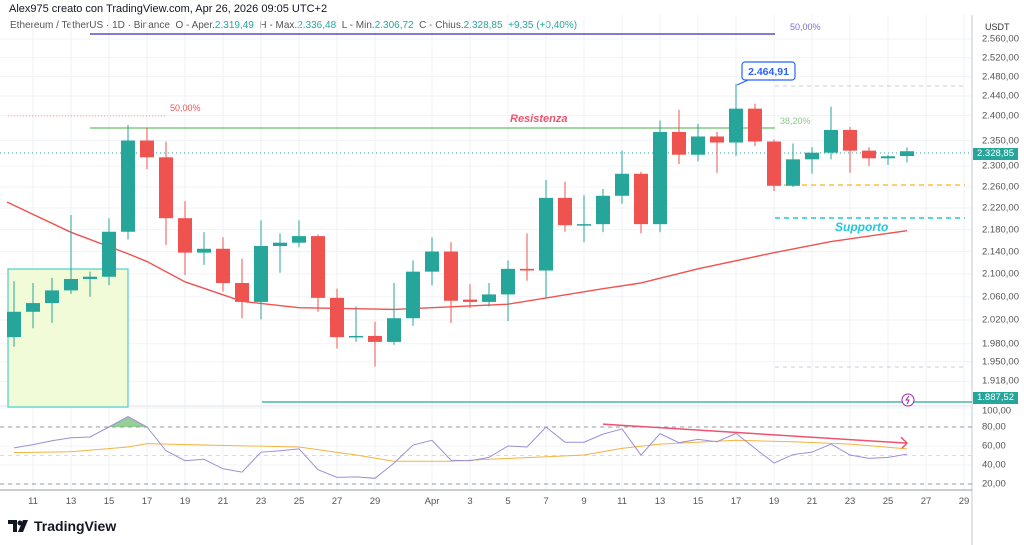 Image resolution: width=1024 pixels, height=545 pixels. What do you see at coordinates (995, 153) in the screenshot?
I see `current-price-tag: 2.328,85` at bounding box center [995, 153].